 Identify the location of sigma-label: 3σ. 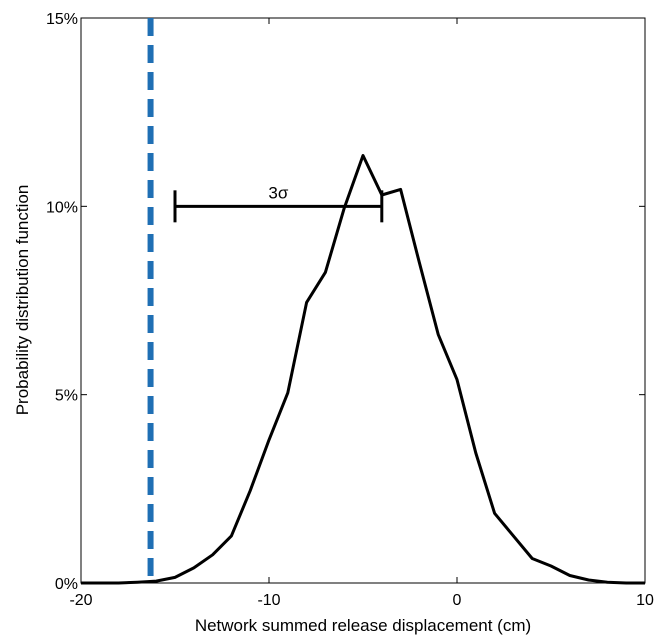
(278, 192).